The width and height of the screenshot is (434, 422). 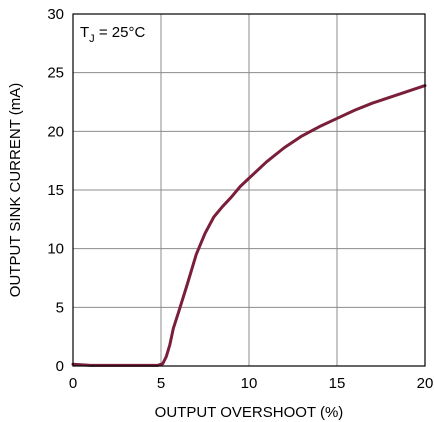 I want to click on y-tick-label: 30, so click(x=55, y=14).